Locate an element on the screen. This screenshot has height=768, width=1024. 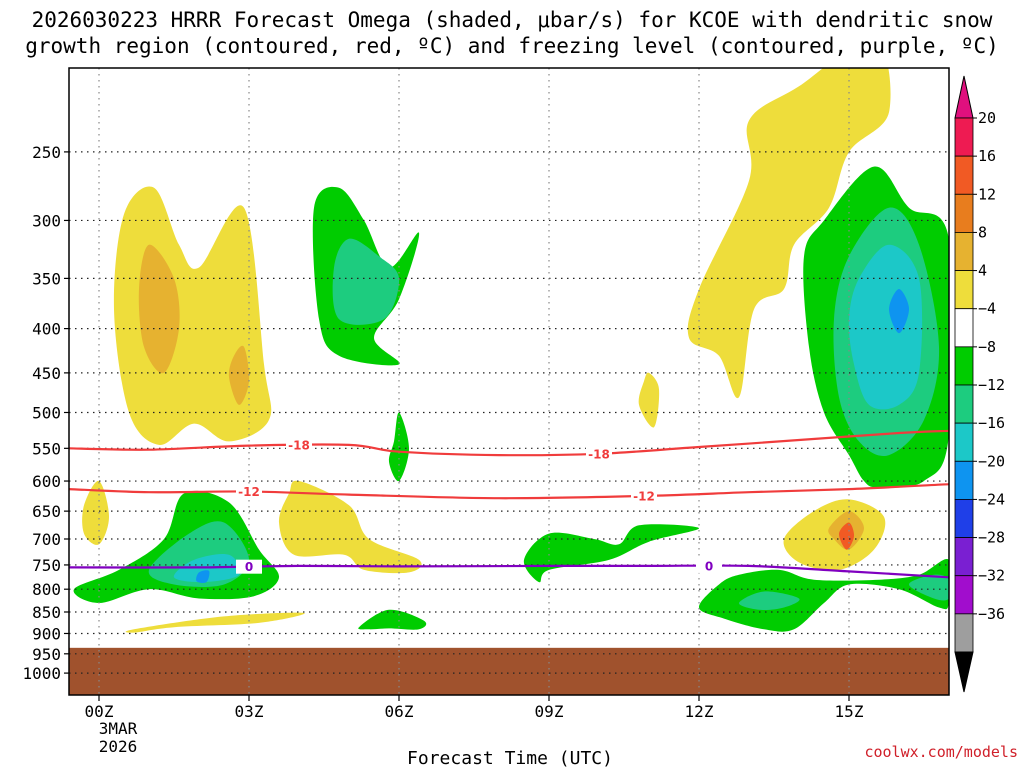
contour-label-bg--18-1 is located at coordinates (599, 453).